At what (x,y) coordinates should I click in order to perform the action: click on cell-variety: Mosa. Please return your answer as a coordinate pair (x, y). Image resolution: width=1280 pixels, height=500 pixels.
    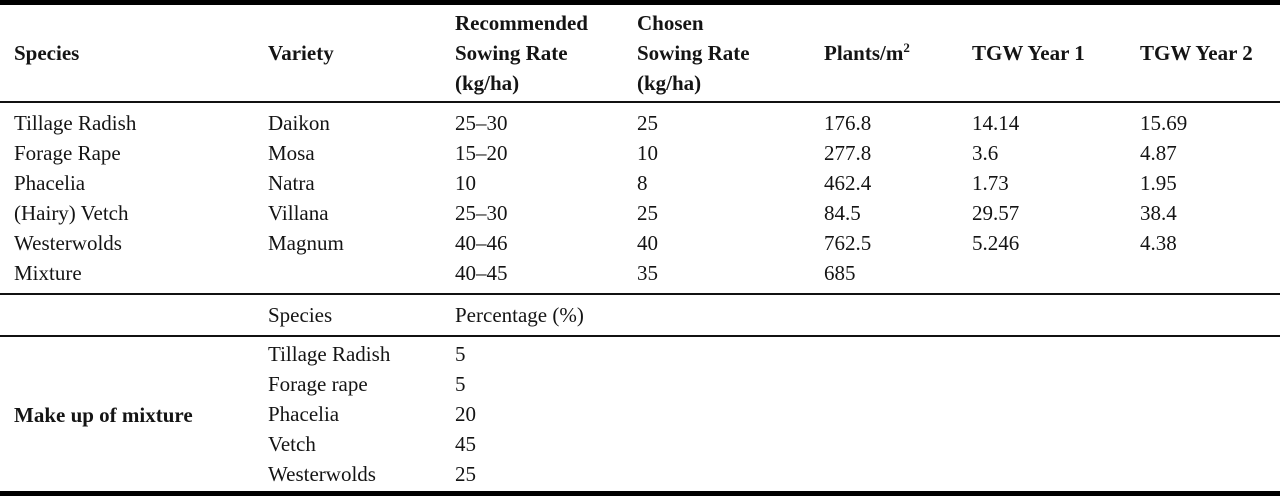
    Looking at the image, I should click on (291, 153).